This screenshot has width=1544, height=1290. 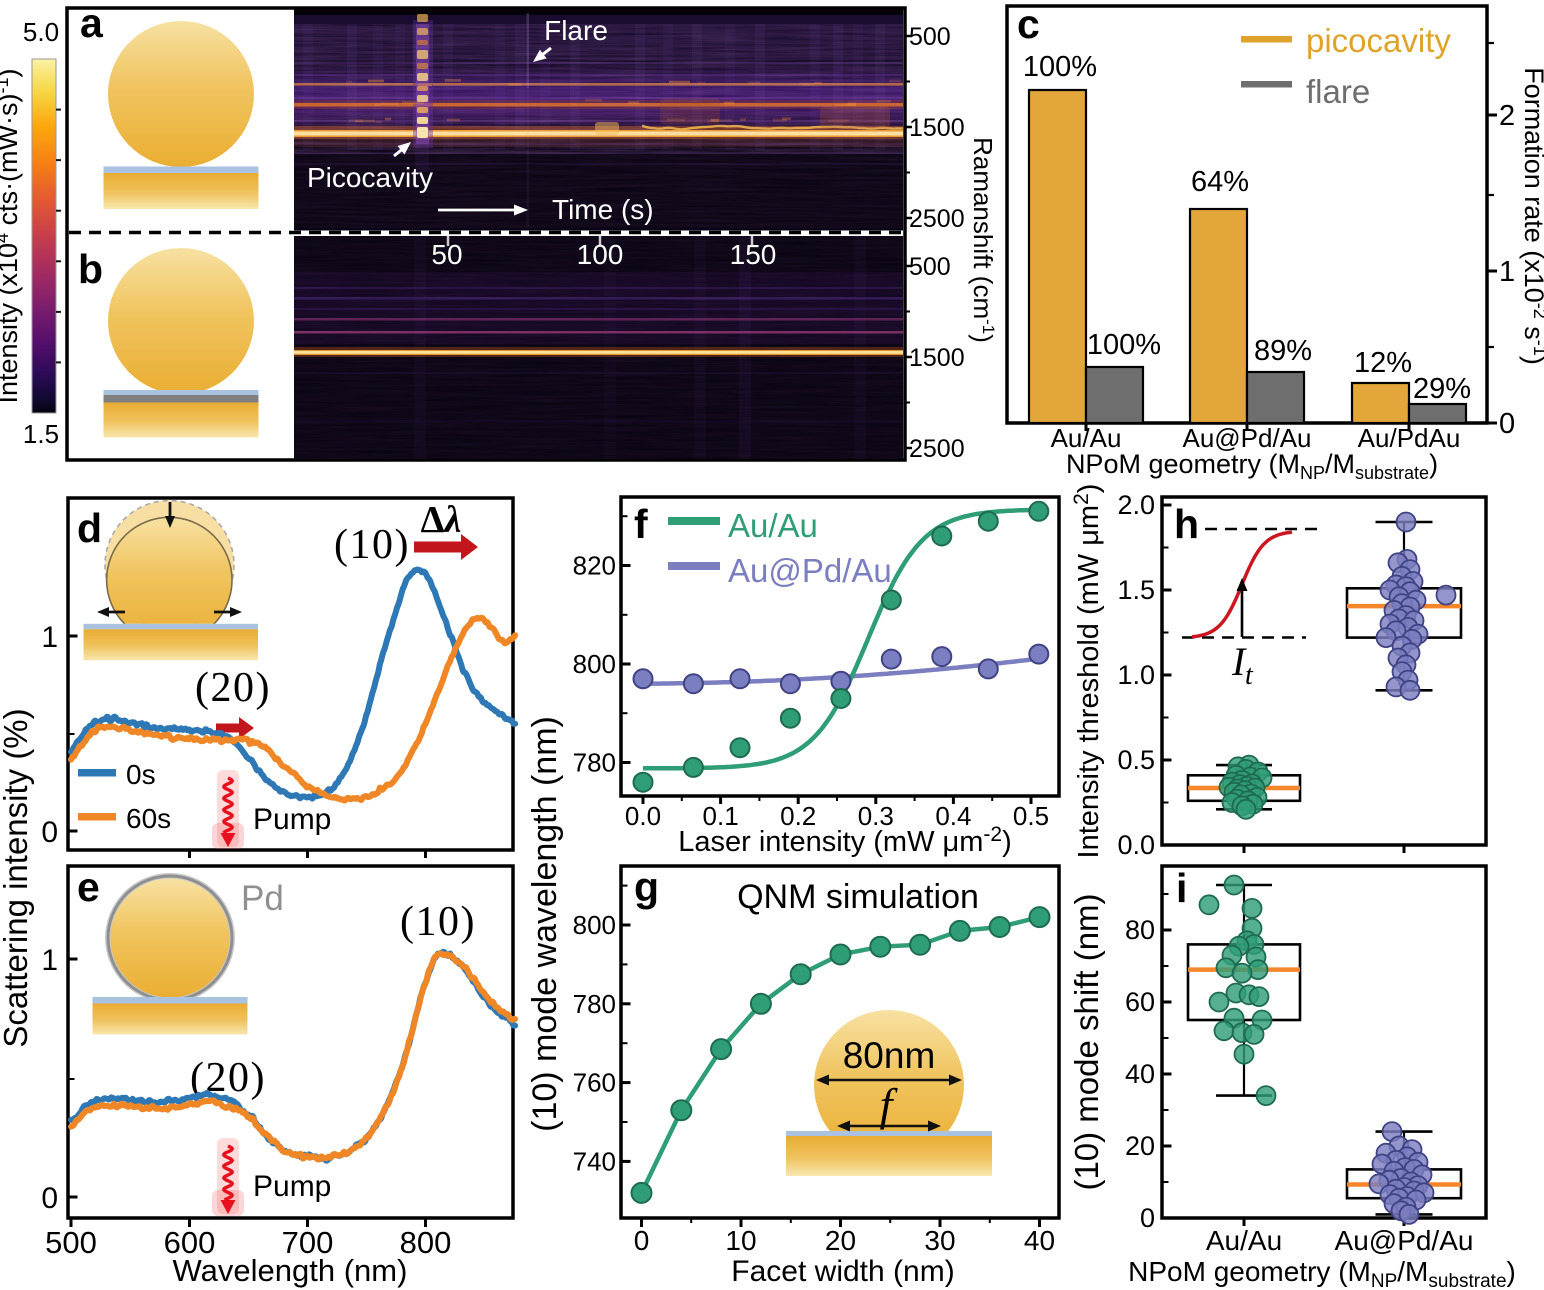 What do you see at coordinates (1283, 351) in the screenshot?
I see `svg-text: 89%` at bounding box center [1283, 351].